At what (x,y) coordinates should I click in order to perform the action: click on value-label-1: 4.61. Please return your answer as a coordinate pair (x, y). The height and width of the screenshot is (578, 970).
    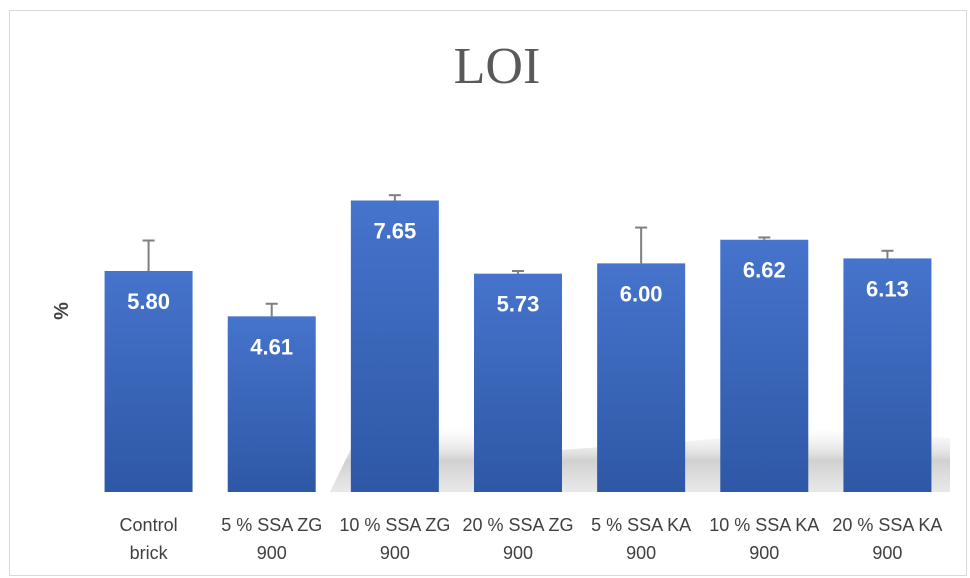
    Looking at the image, I should click on (271, 346).